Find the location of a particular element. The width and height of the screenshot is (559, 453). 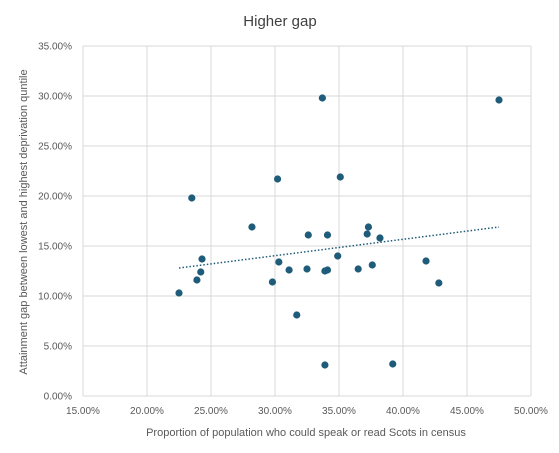

x-tick-label: 30.00% is located at coordinates (275, 411).